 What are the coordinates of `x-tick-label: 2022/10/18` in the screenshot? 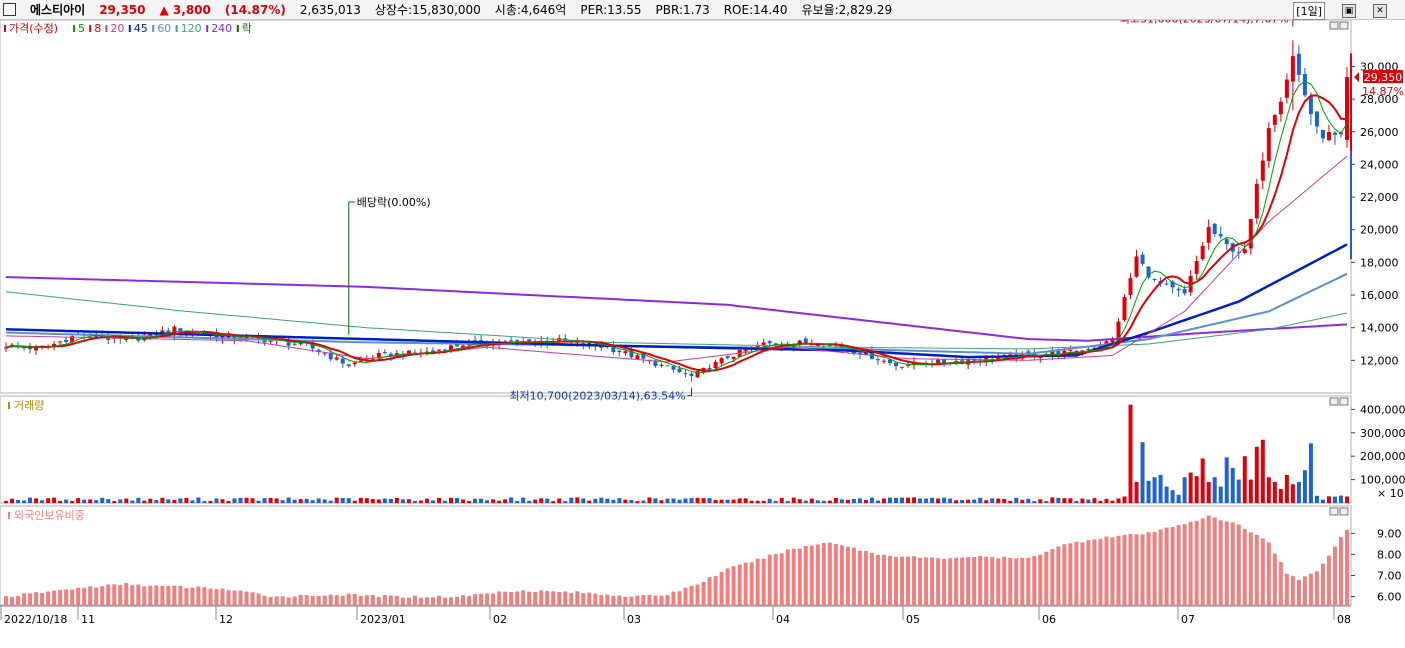 It's located at (35, 619).